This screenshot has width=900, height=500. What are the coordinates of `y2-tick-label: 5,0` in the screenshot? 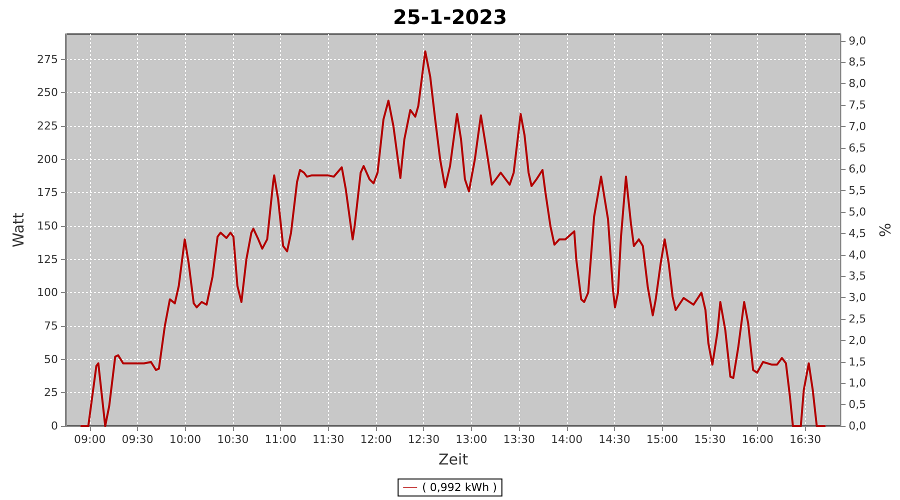 It's located at (857, 212).